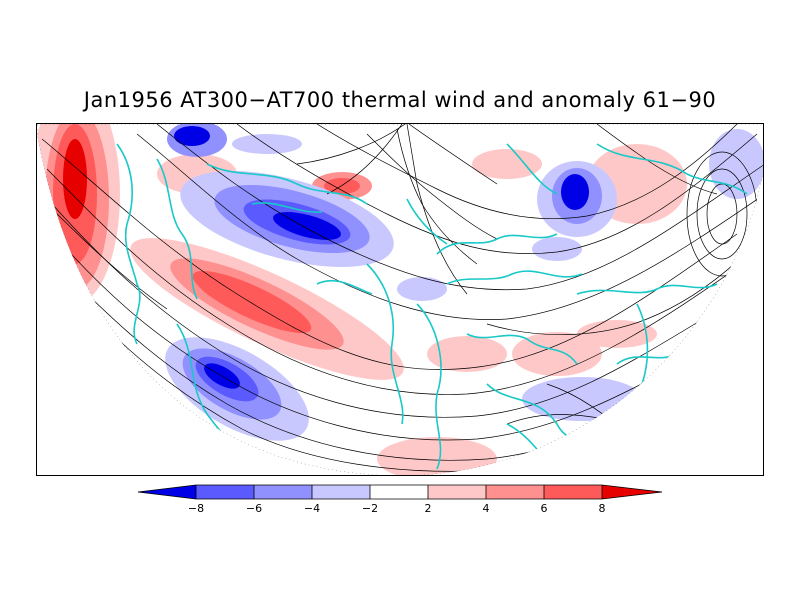 This screenshot has width=800, height=600. I want to click on colorbar-label: 4, so click(486, 508).